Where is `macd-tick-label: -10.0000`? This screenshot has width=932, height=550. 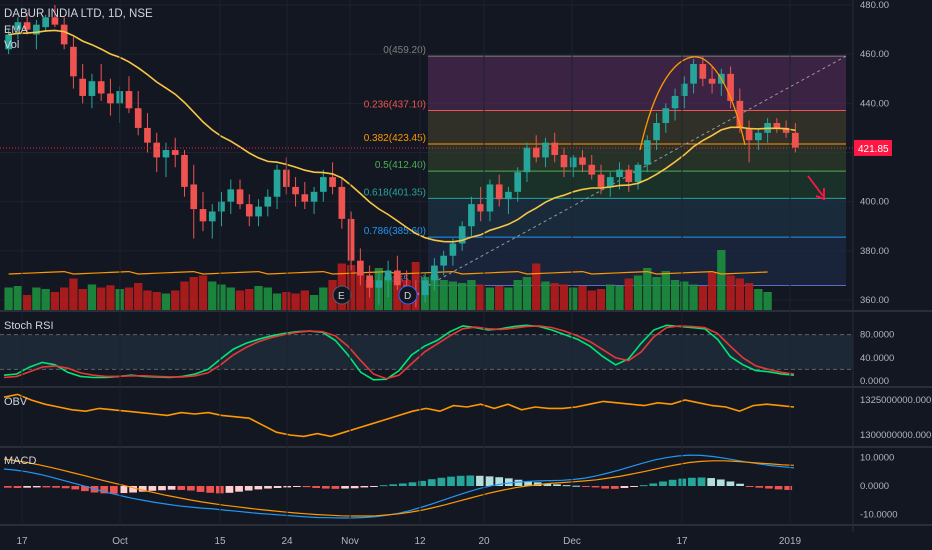 macd-tick-label: -10.0000 is located at coordinates (879, 514).